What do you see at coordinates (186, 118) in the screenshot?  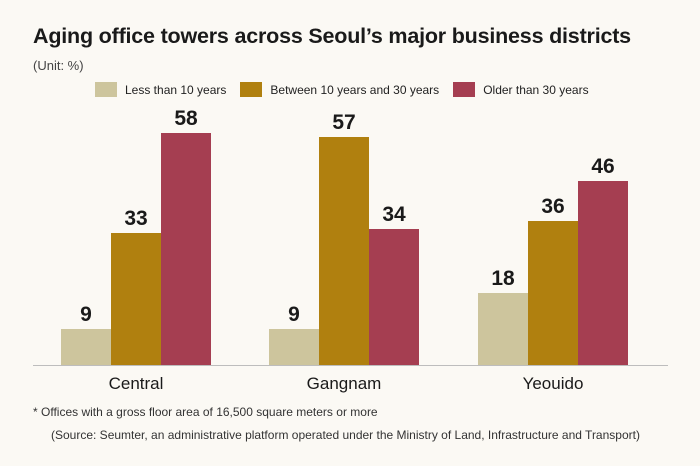 I see `data-label-central-older-than-30: 58` at bounding box center [186, 118].